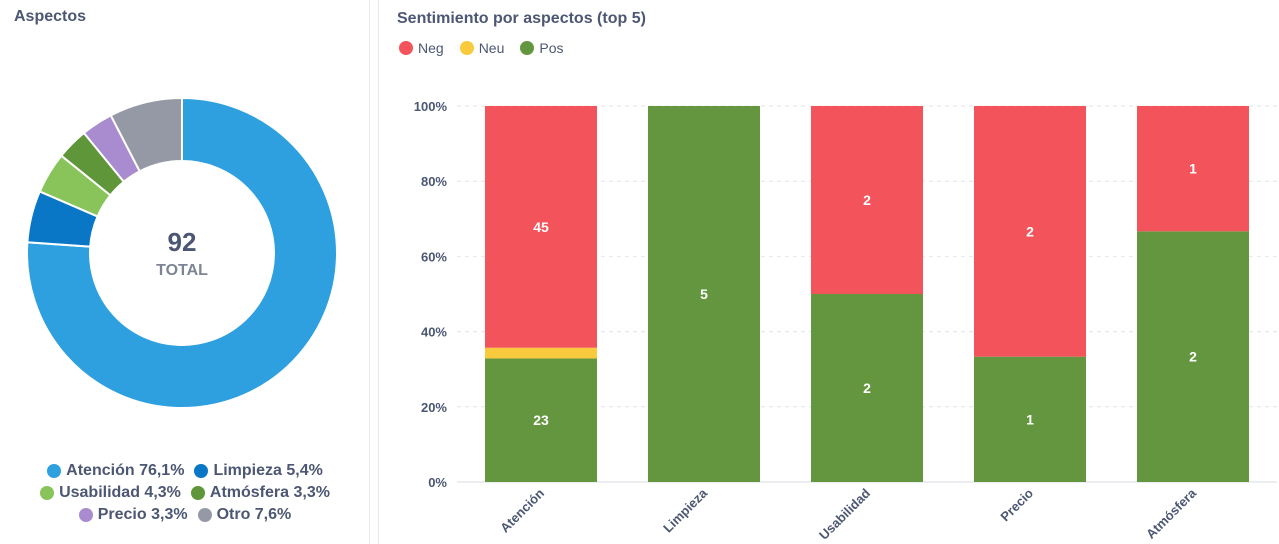 The width and height of the screenshot is (1279, 544). I want to click on bar-segment-limpieza-pos, so click(704, 294).